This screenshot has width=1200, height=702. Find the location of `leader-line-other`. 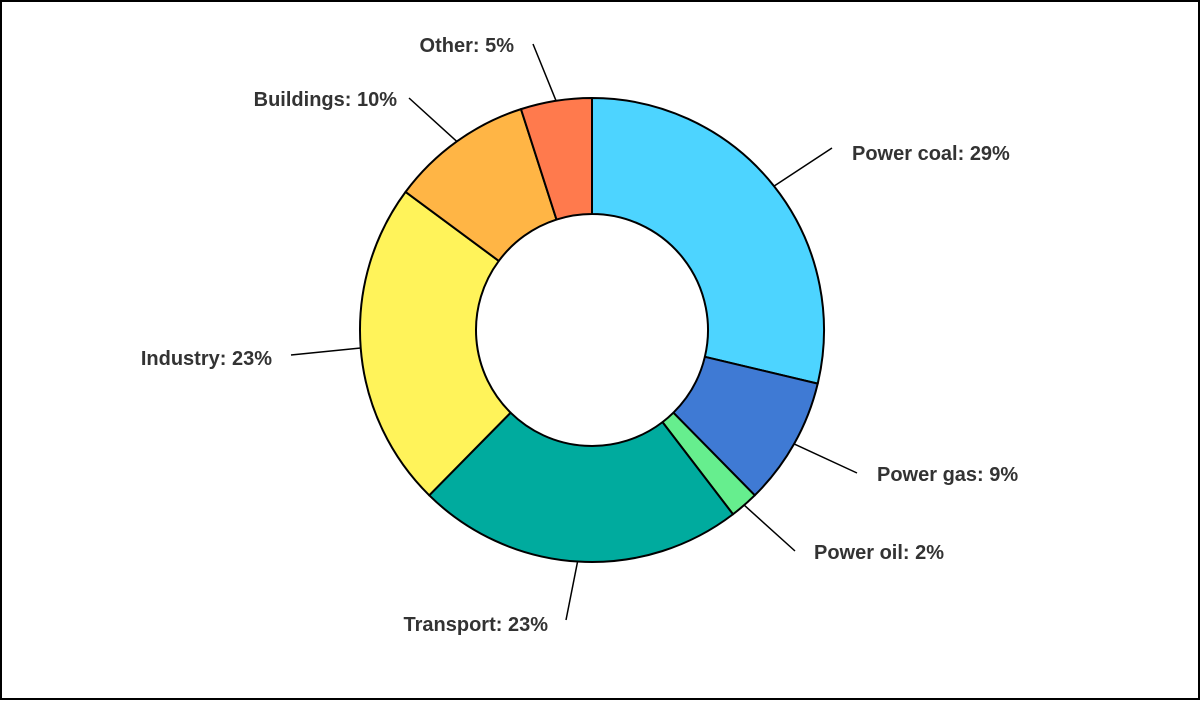

leader-line-other is located at coordinates (544, 72).